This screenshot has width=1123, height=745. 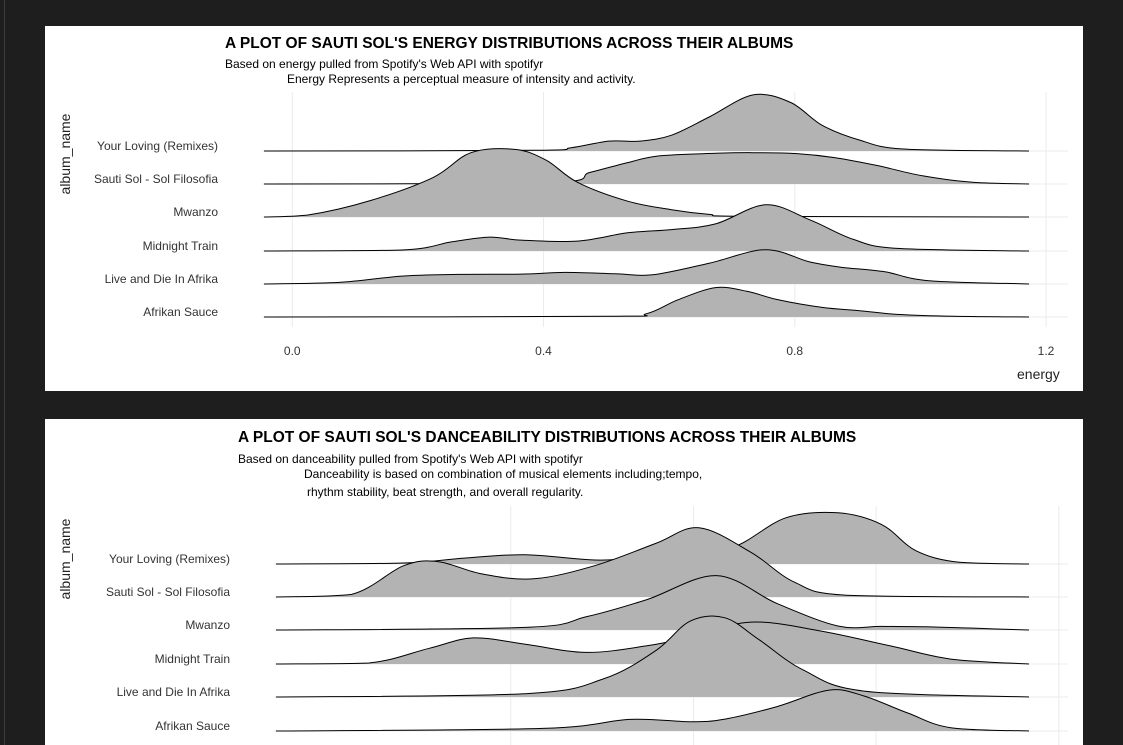 I want to click on x-tick-label: 0.4, so click(x=543, y=351).